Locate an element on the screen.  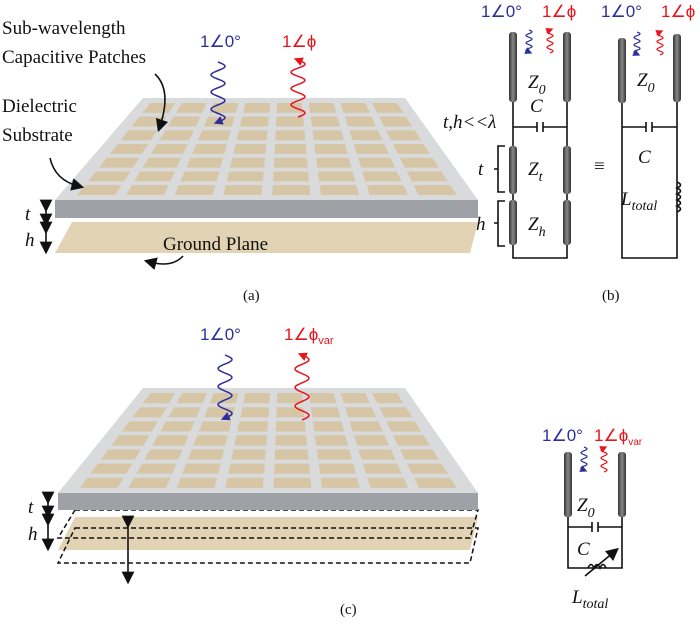
h-bracket-label: h is located at coordinates (481, 224).